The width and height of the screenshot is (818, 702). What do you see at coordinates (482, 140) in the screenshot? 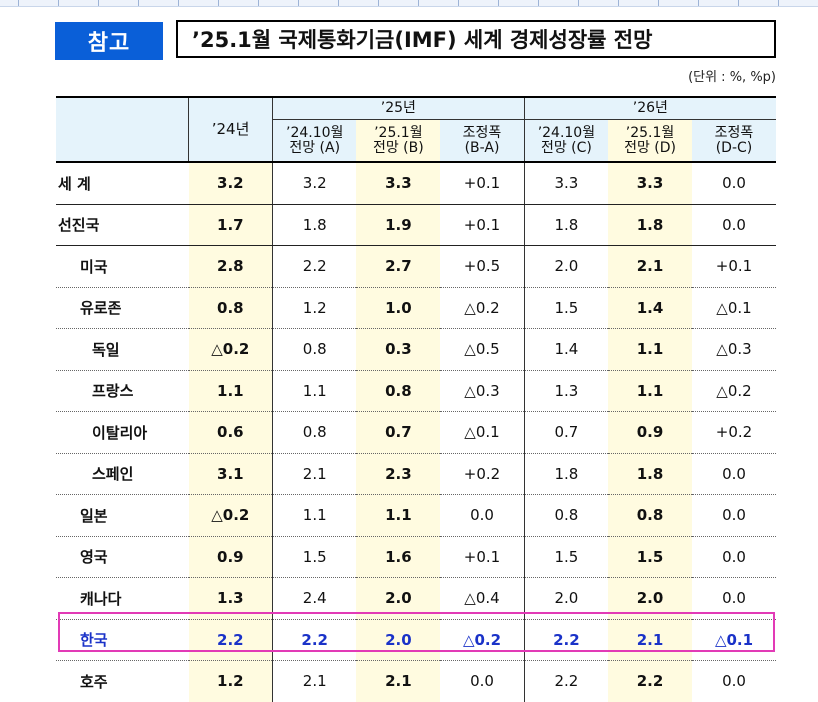
I see `header-col-ba: 조정폭 (B-A)` at bounding box center [482, 140].